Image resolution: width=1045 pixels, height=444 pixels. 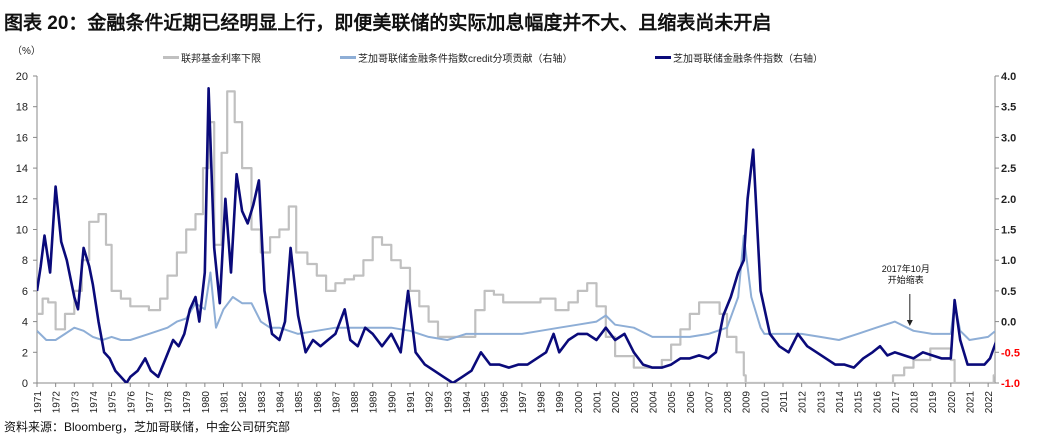 What do you see at coordinates (748, 59) in the screenshot?
I see `legend-label: 芝加哥联储金融条件指数（右轴）` at bounding box center [748, 59].